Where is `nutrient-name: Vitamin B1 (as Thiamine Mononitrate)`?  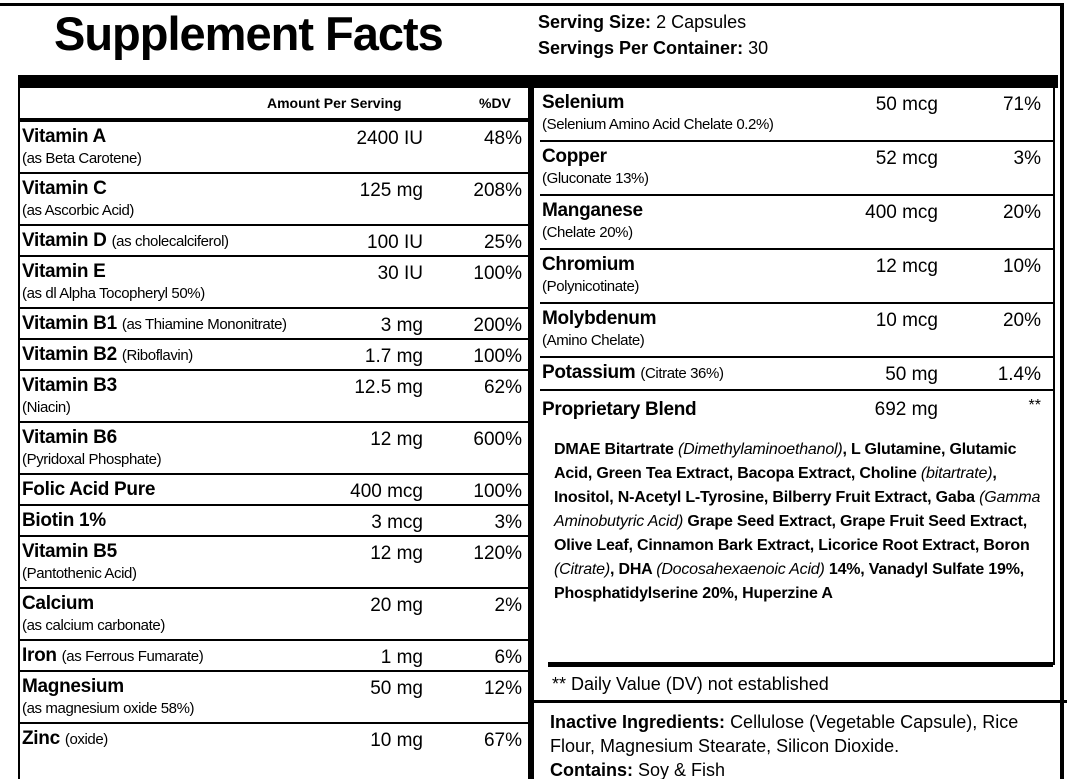 nutrient-name: Vitamin B1 (as Thiamine Mononitrate) is located at coordinates (154, 324).